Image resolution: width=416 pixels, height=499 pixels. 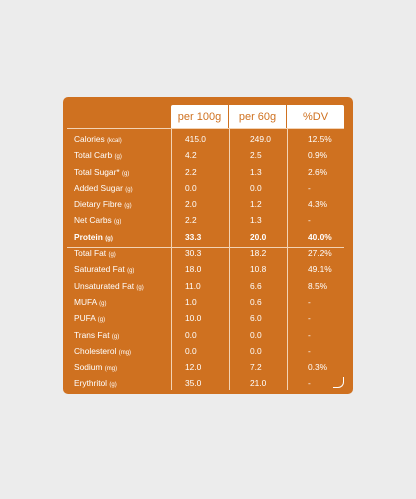 I want to click on table-row: MUFA (g) 1.0 0.6 -, so click(x=208, y=303).